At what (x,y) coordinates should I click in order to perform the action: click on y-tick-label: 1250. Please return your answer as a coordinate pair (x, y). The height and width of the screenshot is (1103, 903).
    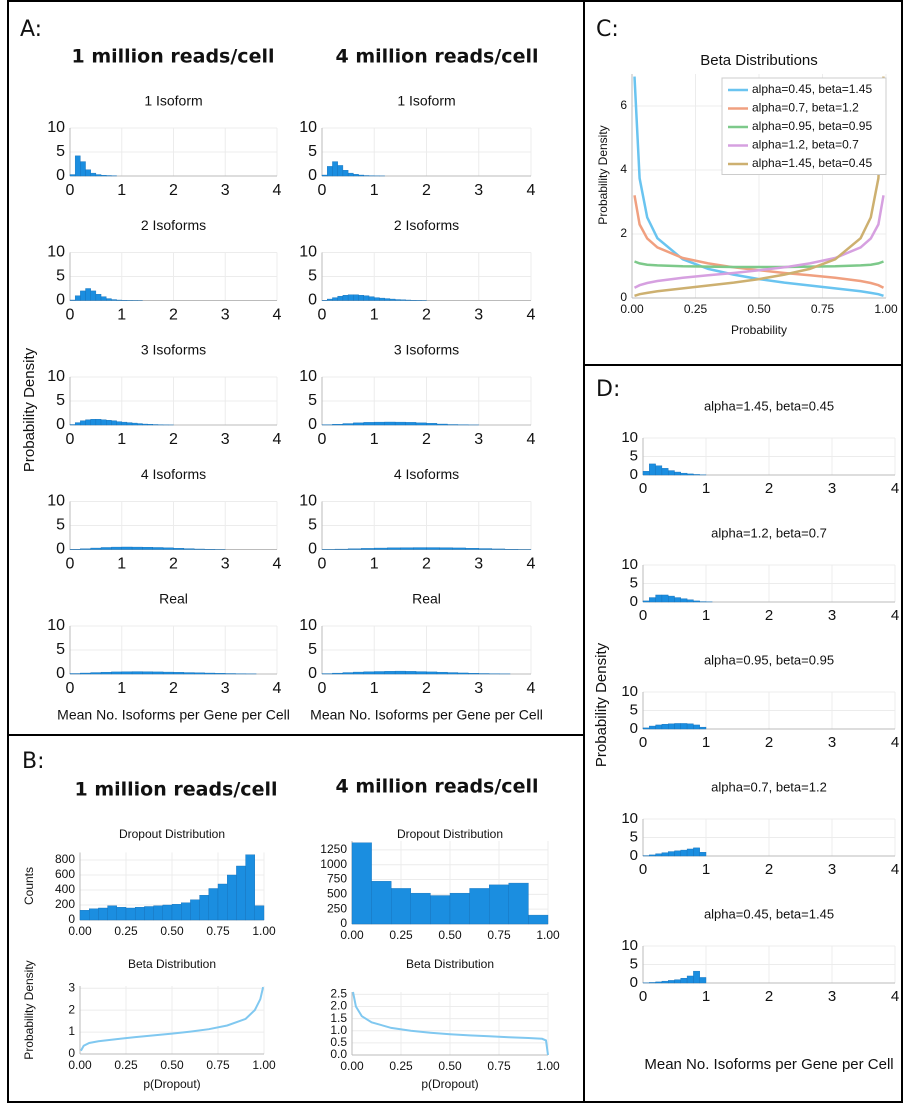
    Looking at the image, I should click on (333, 849).